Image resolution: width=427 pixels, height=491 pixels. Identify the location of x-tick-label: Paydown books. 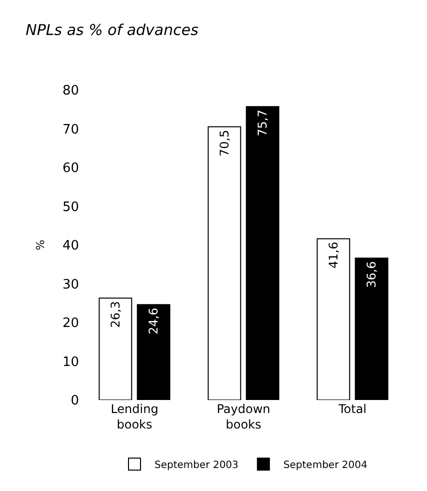
(243, 417).